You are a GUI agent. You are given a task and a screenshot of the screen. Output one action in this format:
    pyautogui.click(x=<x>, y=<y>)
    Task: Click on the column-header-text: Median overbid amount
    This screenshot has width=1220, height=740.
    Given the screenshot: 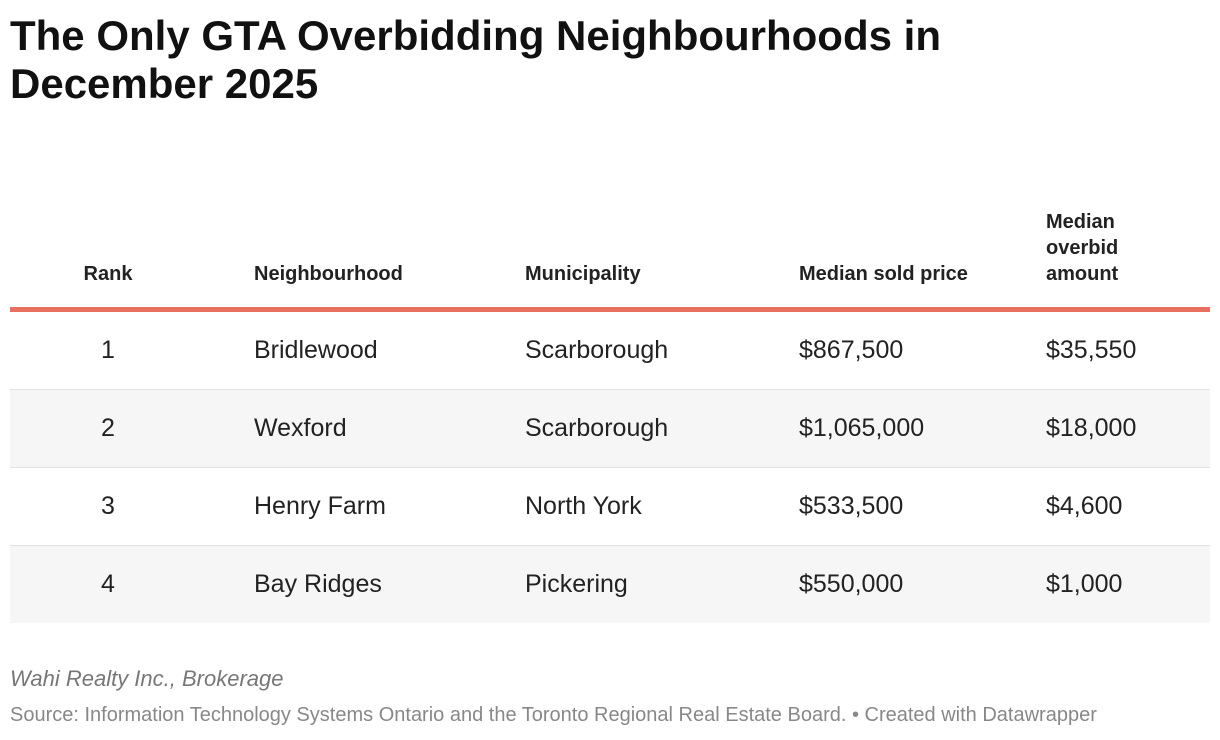 What is the action you would take?
    pyautogui.click(x=1082, y=248)
    